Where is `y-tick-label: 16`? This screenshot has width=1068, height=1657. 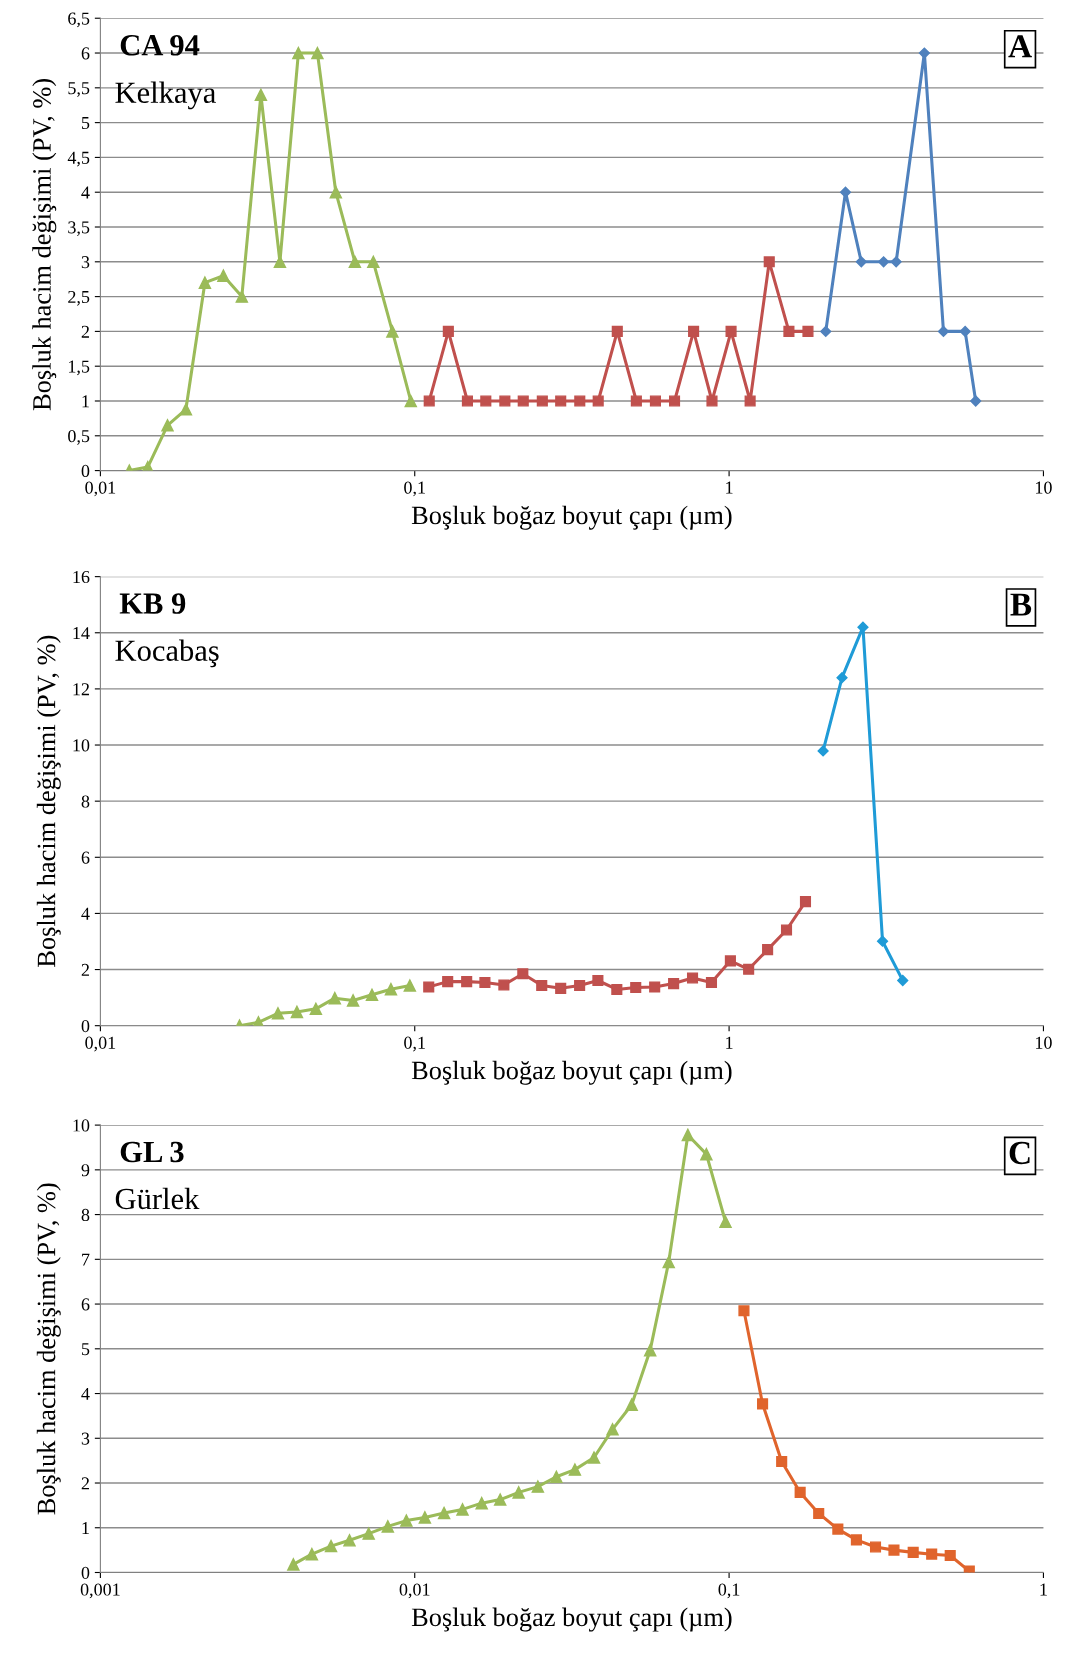
y-tick-label: 16 is located at coordinates (81, 577).